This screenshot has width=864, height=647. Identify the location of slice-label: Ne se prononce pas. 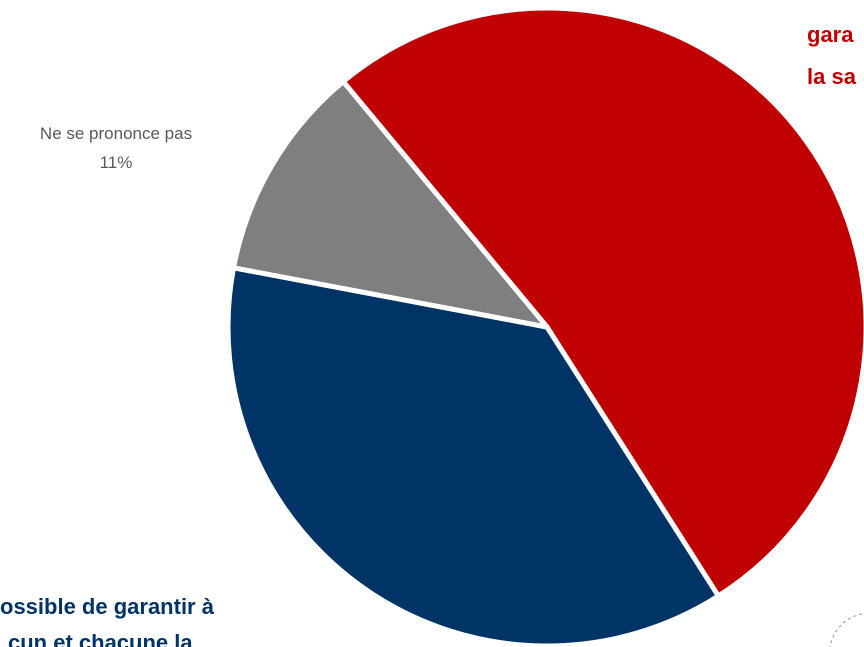
(116, 133).